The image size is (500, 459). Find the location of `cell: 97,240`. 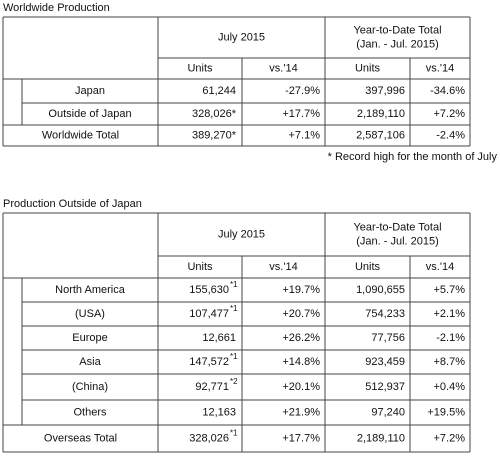

cell: 97,240 is located at coordinates (388, 412).